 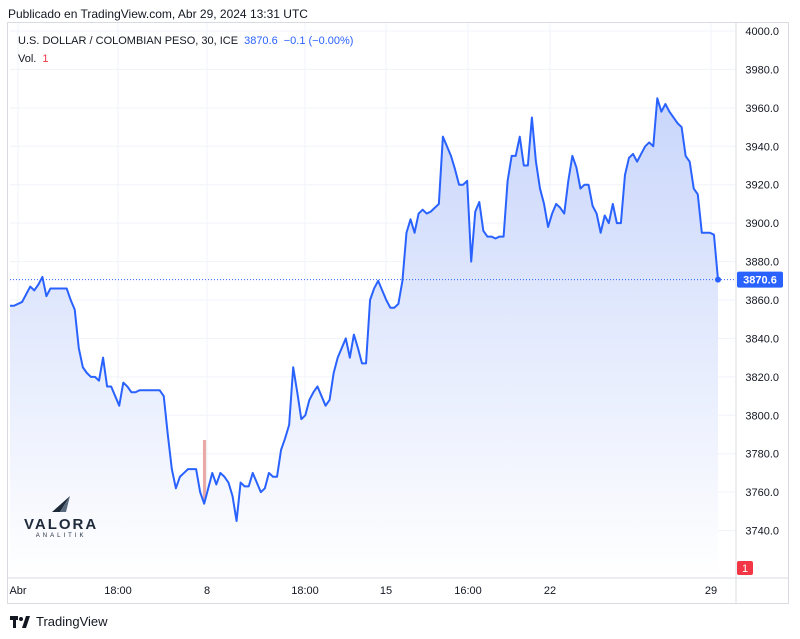 I want to click on symbol-title: U.S. DOLLAR / COLOMBIAN PESO, 30, ICE, so click(x=128, y=41).